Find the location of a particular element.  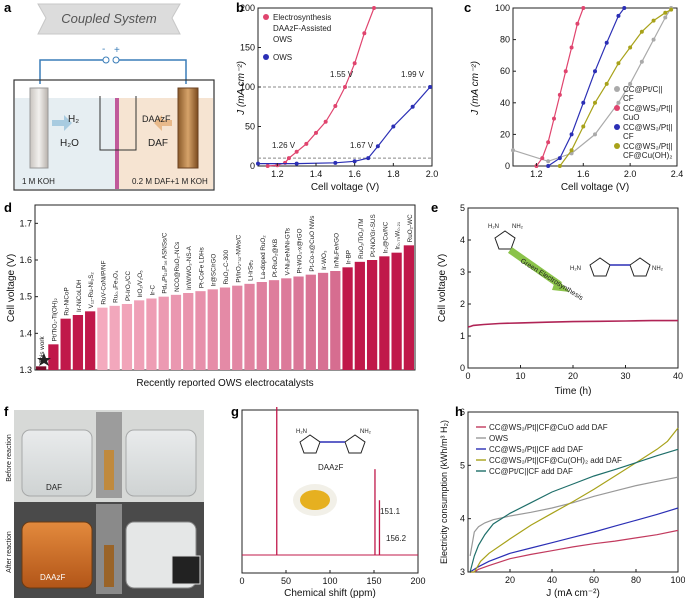

y-ticks-d: 1.3 1.4 1.5 1.6 1.7 is located at coordinates (28, 296).